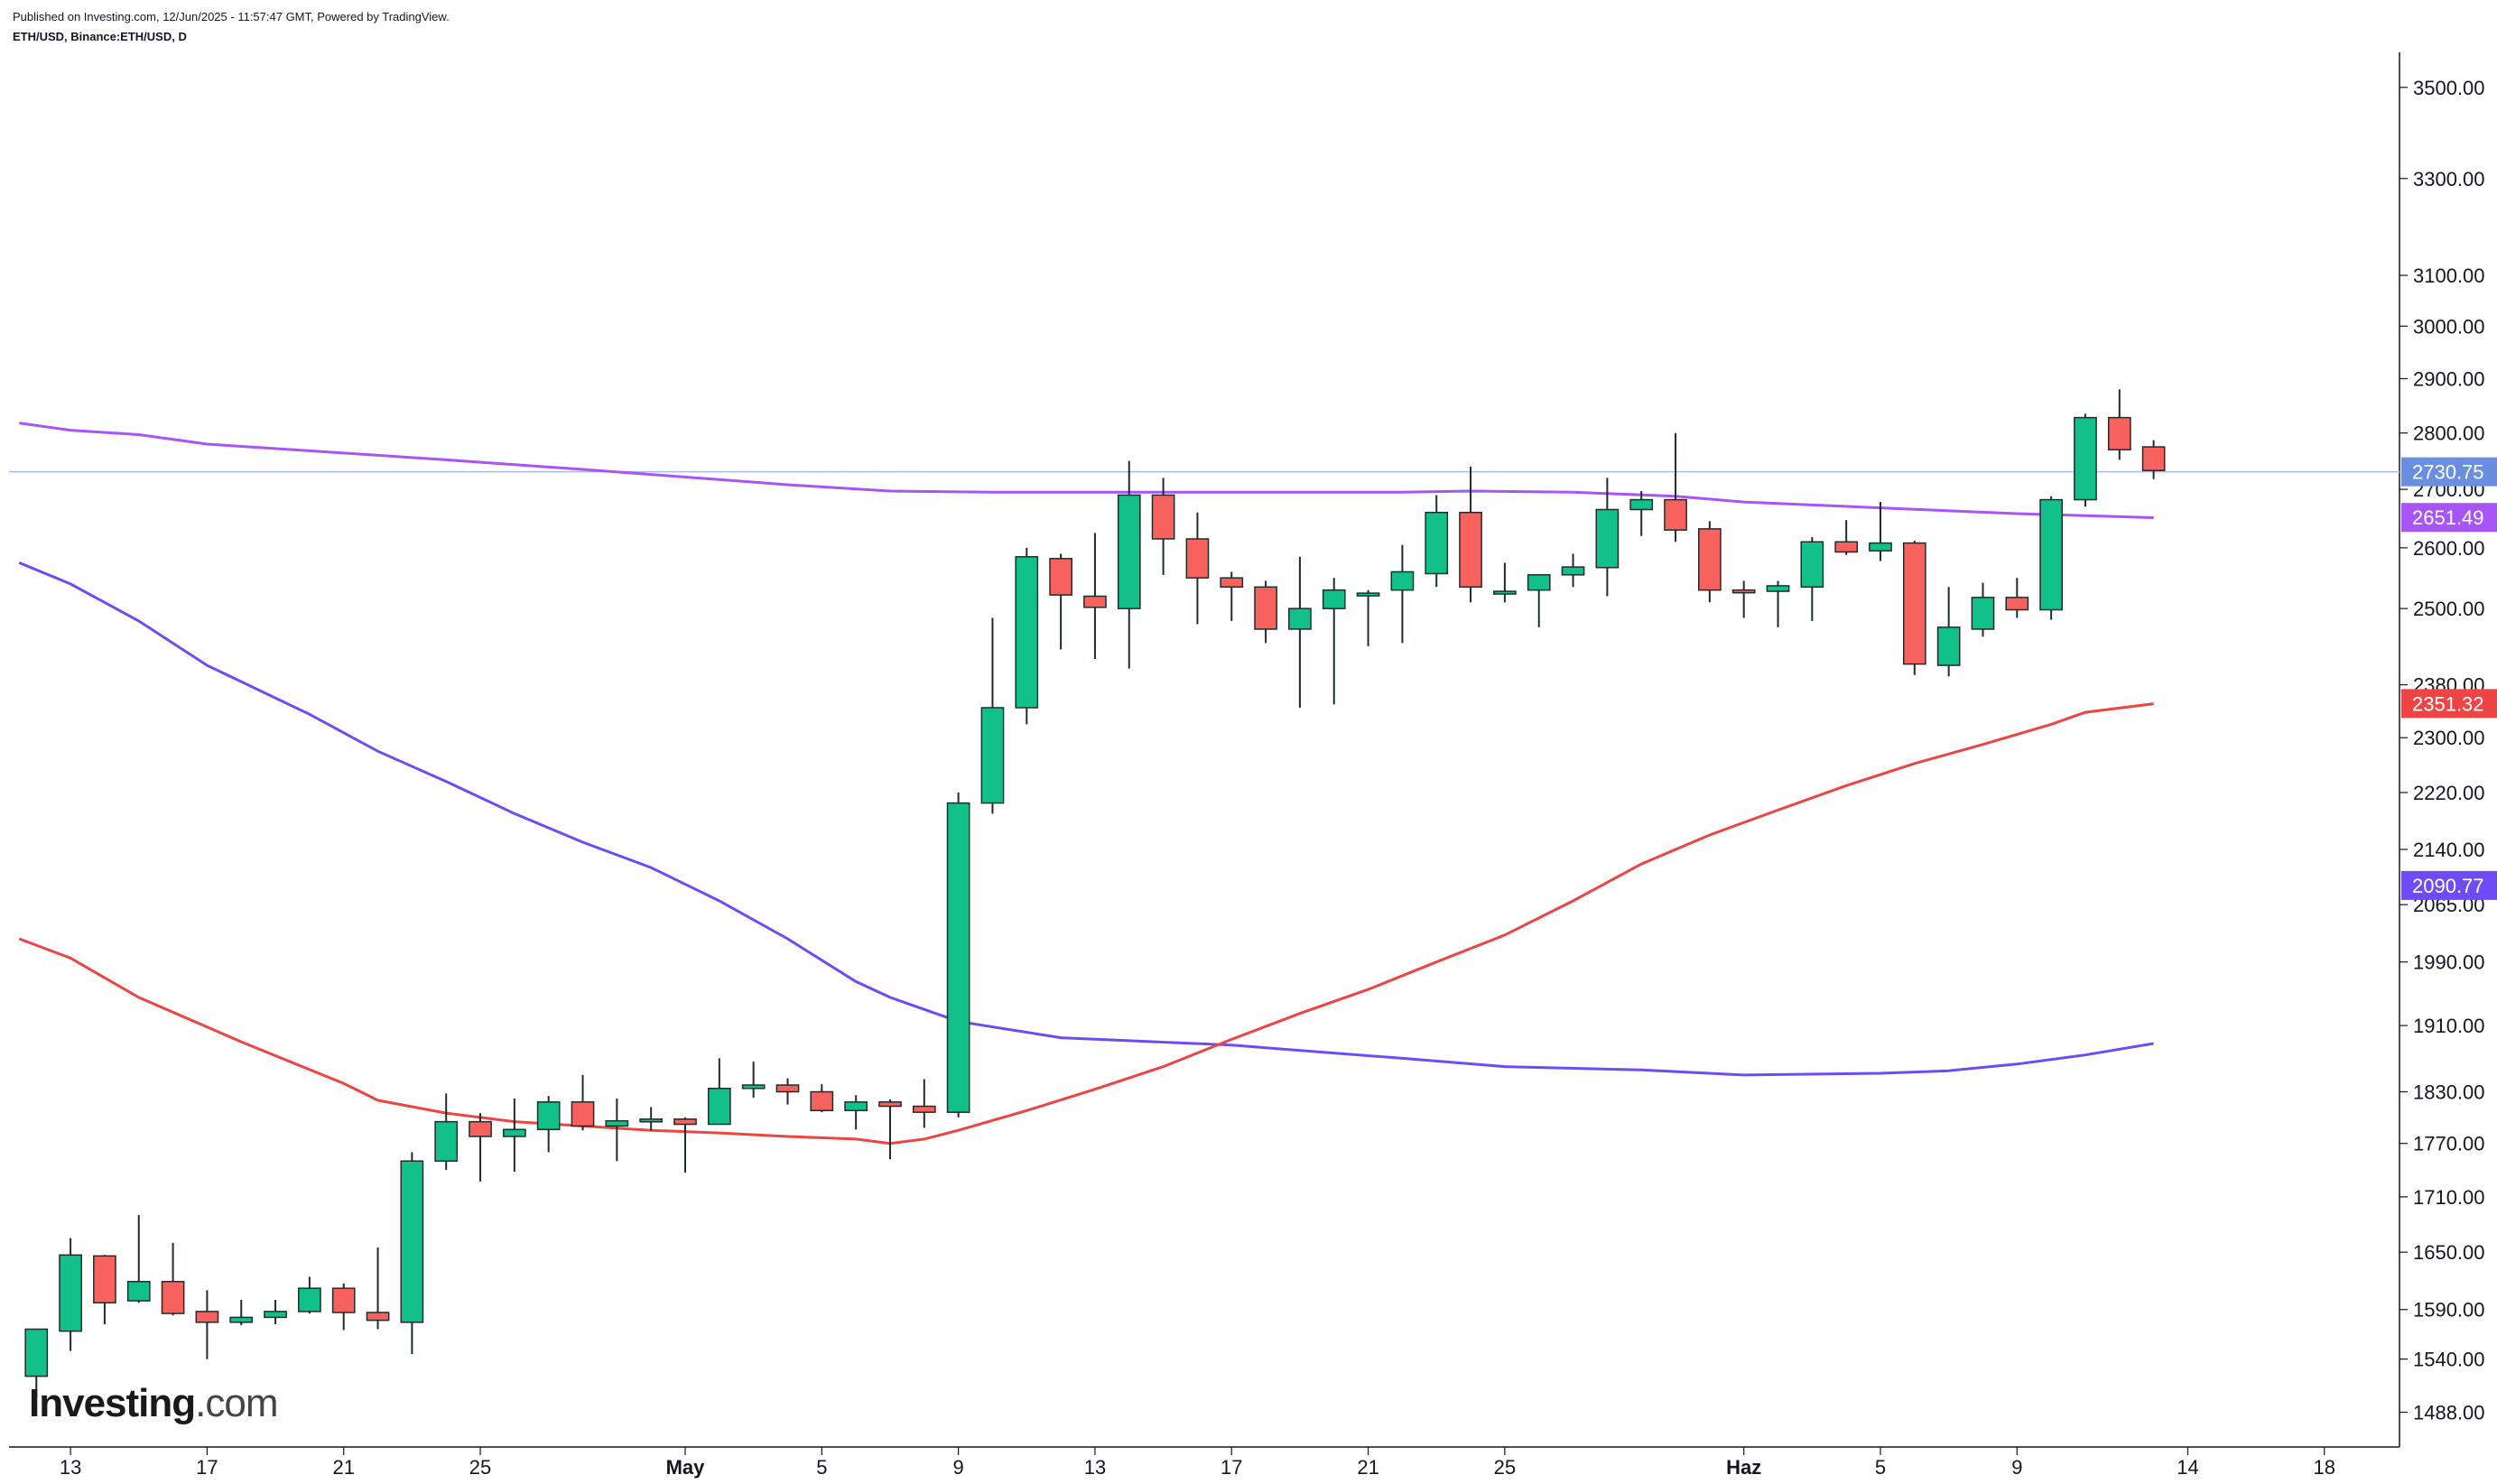 This screenshot has height=1484, width=2497. I want to click on y-tick-label: 2800.00, so click(2449, 434).